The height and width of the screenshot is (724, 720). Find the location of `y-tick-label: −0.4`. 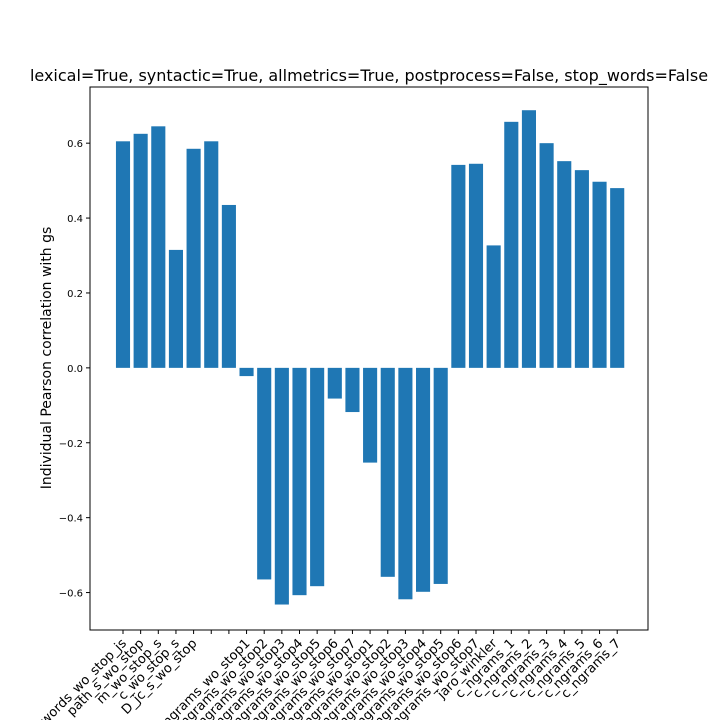

y-tick-label: −0.4 is located at coordinates (71, 519).